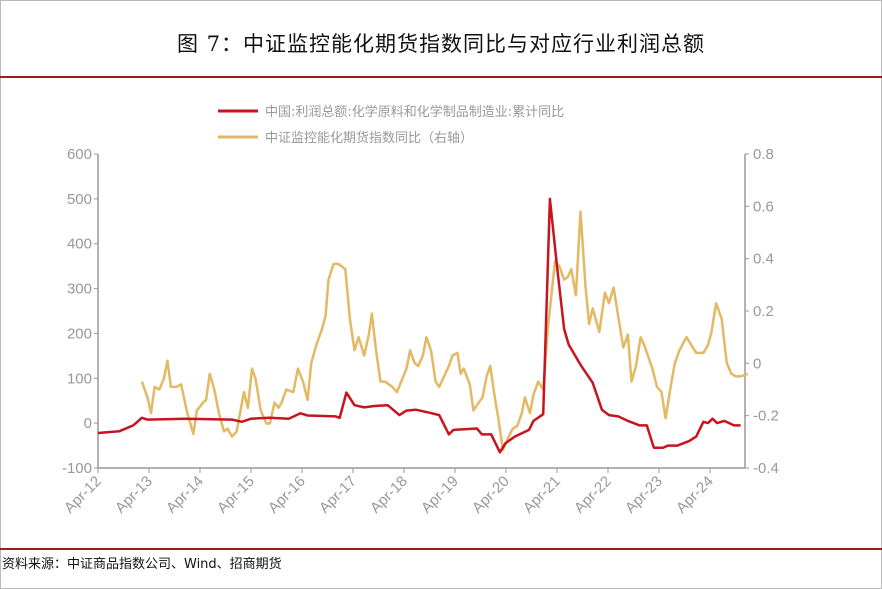 The image size is (882, 589). Describe the element at coordinates (83, 495) in the screenshot. I see `x-tick-label: Apr-12` at that location.